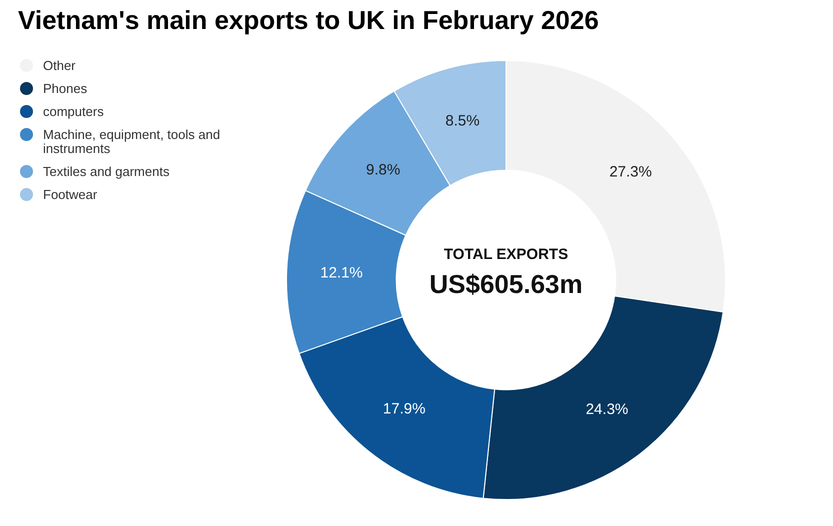  Describe the element at coordinates (383, 170) in the screenshot. I see `data-label: 9.8%` at that location.